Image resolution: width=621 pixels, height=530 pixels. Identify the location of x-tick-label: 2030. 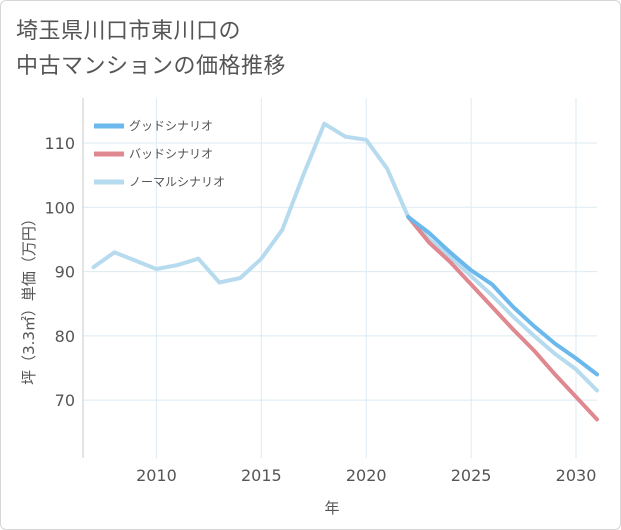
(576, 475).